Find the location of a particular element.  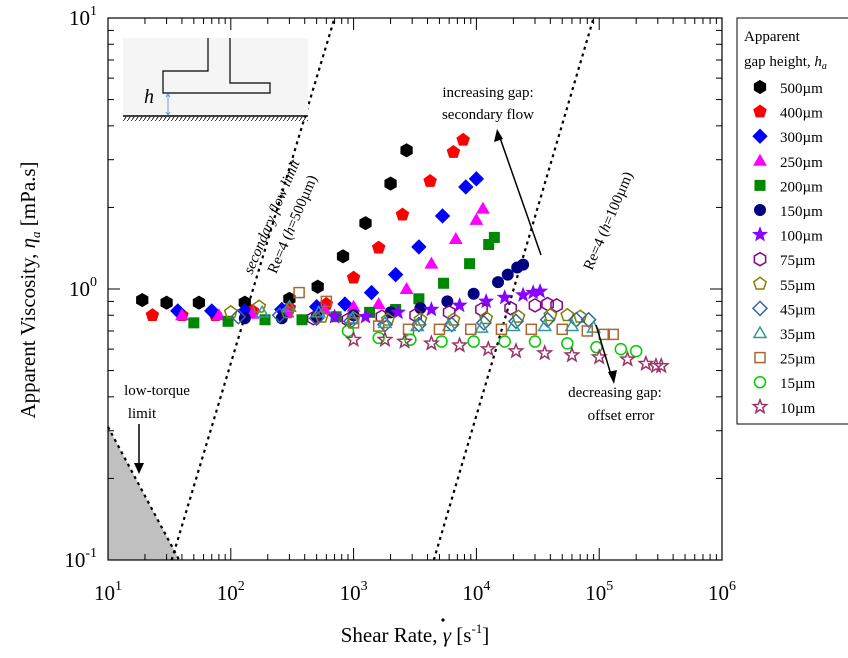

svg-text: Re=4 (h=100µm) is located at coordinates (609, 221).